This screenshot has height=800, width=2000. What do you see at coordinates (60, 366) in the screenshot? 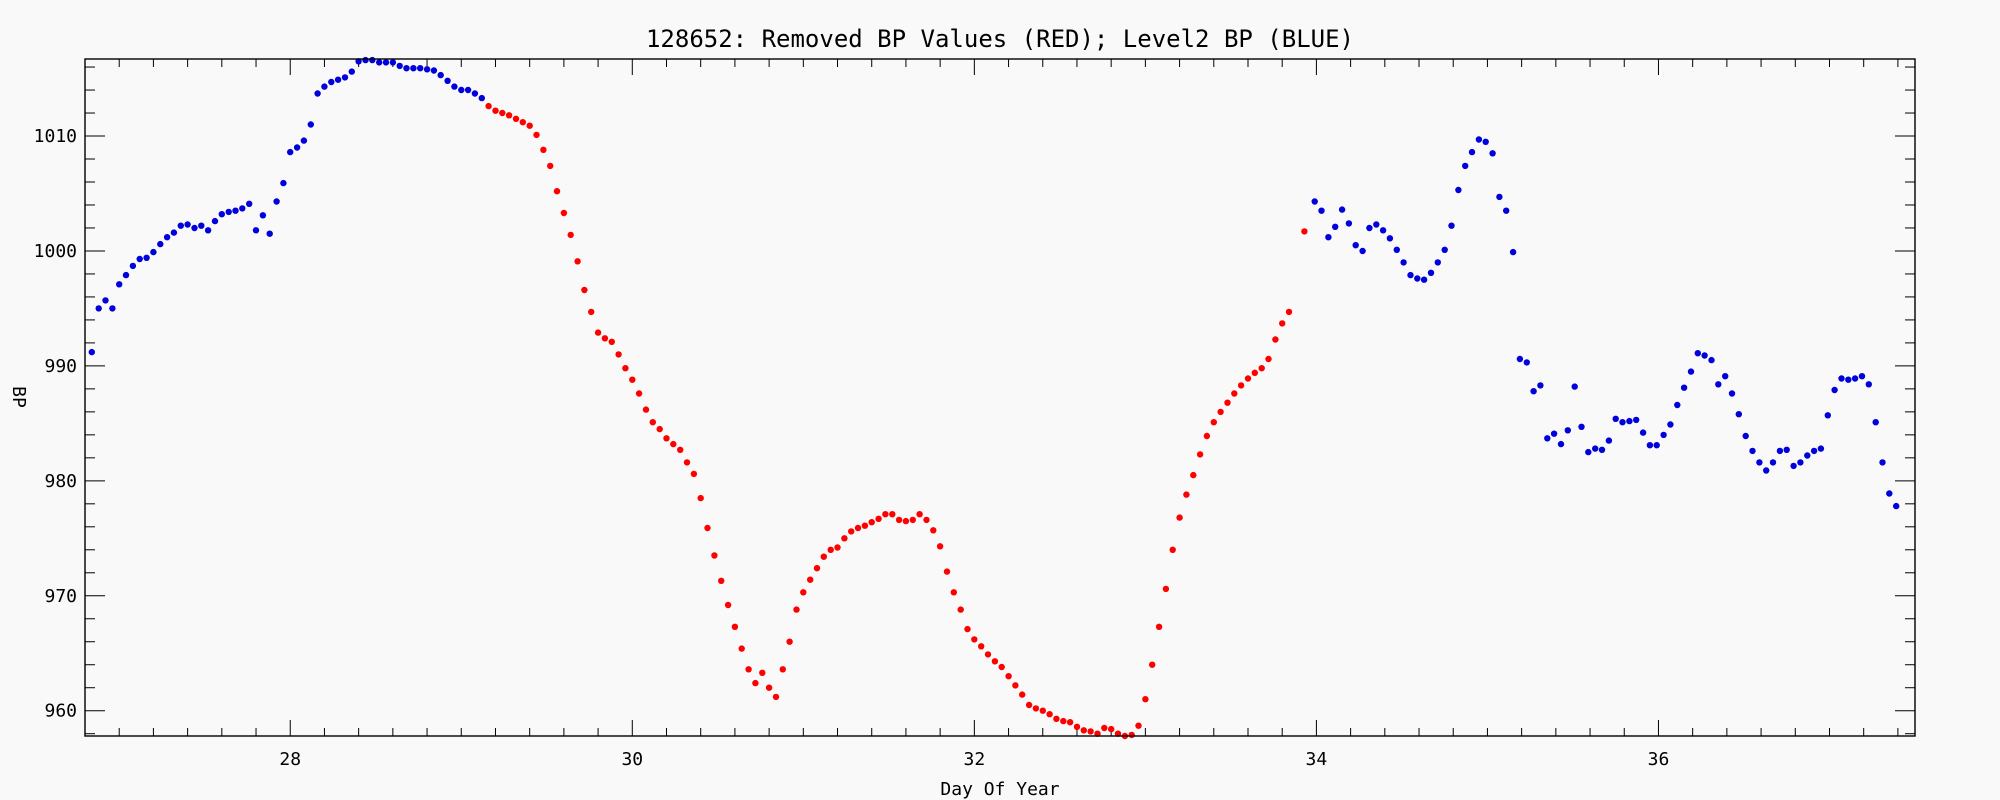
I see `y-tick-label: 990` at bounding box center [60, 366].